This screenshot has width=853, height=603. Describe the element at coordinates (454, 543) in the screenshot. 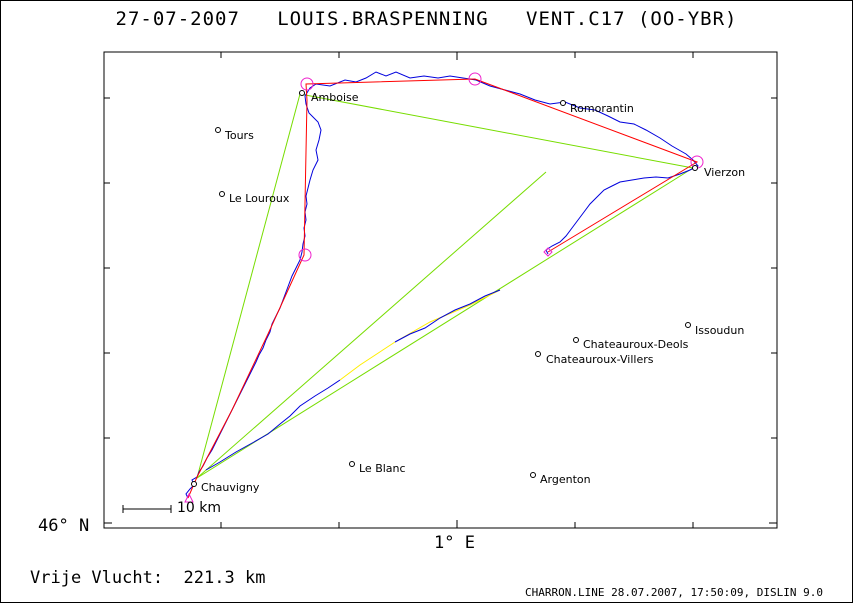

I see `x-axis-label: 1° E` at that location.